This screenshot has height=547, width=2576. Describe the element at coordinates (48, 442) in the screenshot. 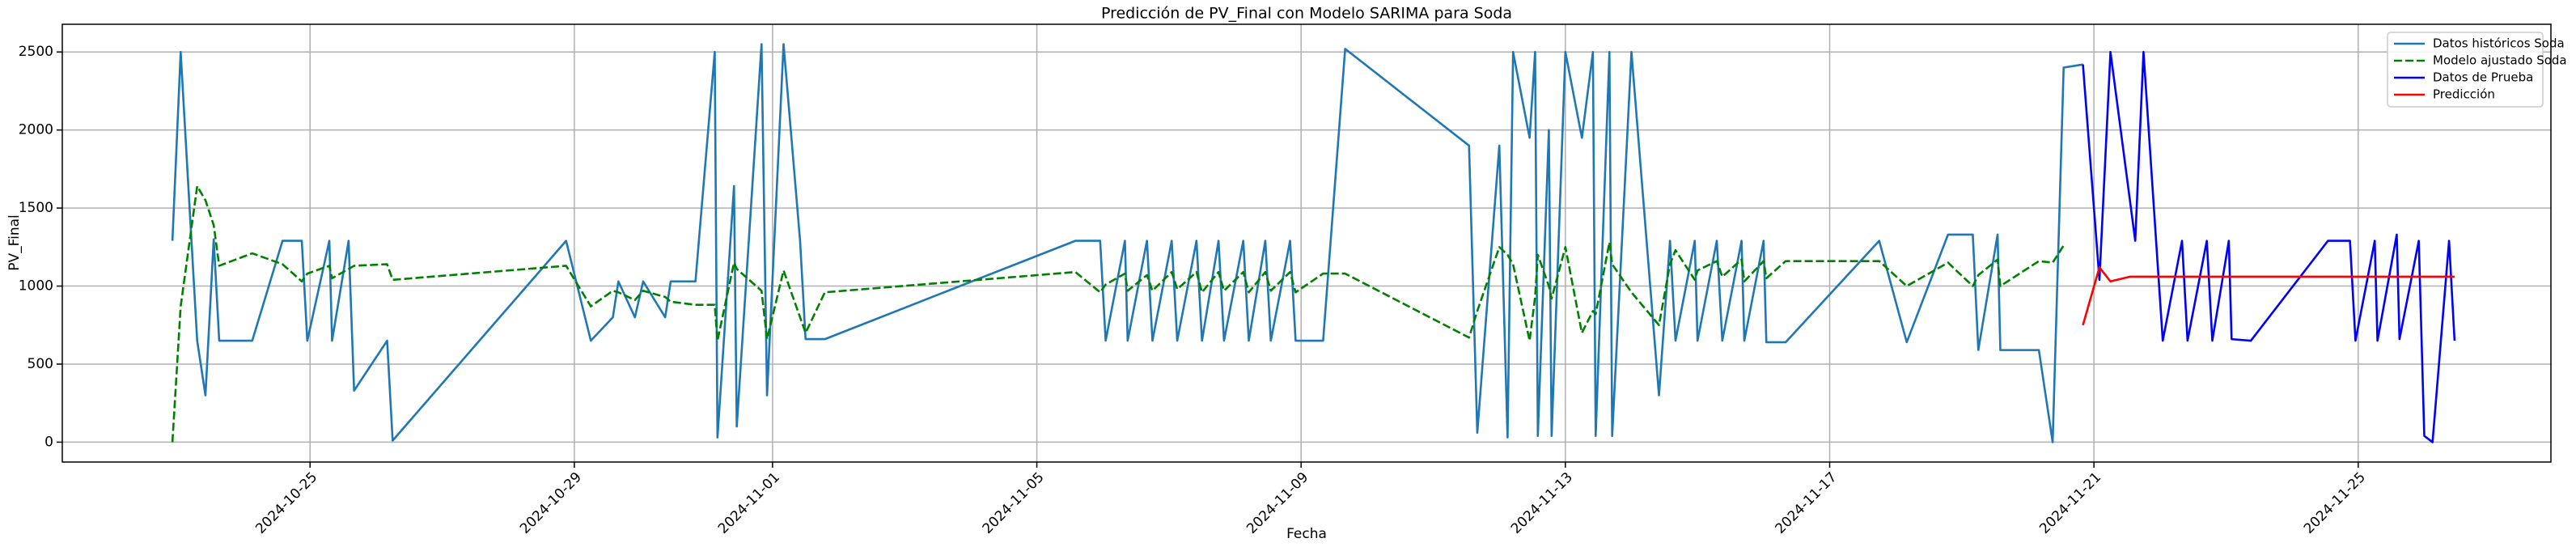

I see `y-tick-label: 0` at that location.